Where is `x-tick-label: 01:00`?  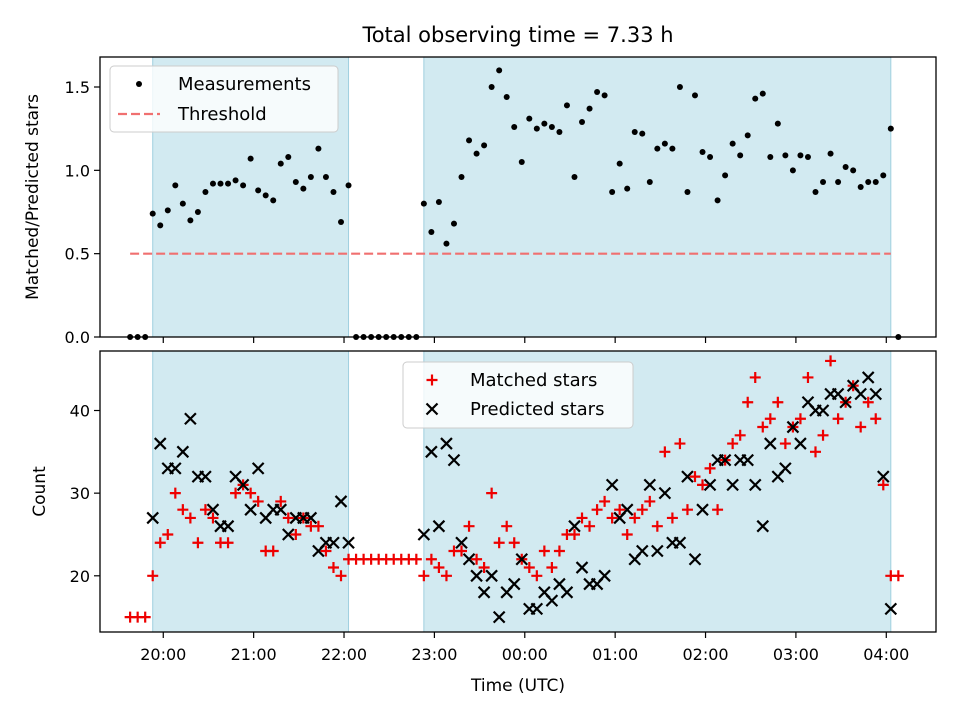
x-tick-label: 01:00 is located at coordinates (615, 654).